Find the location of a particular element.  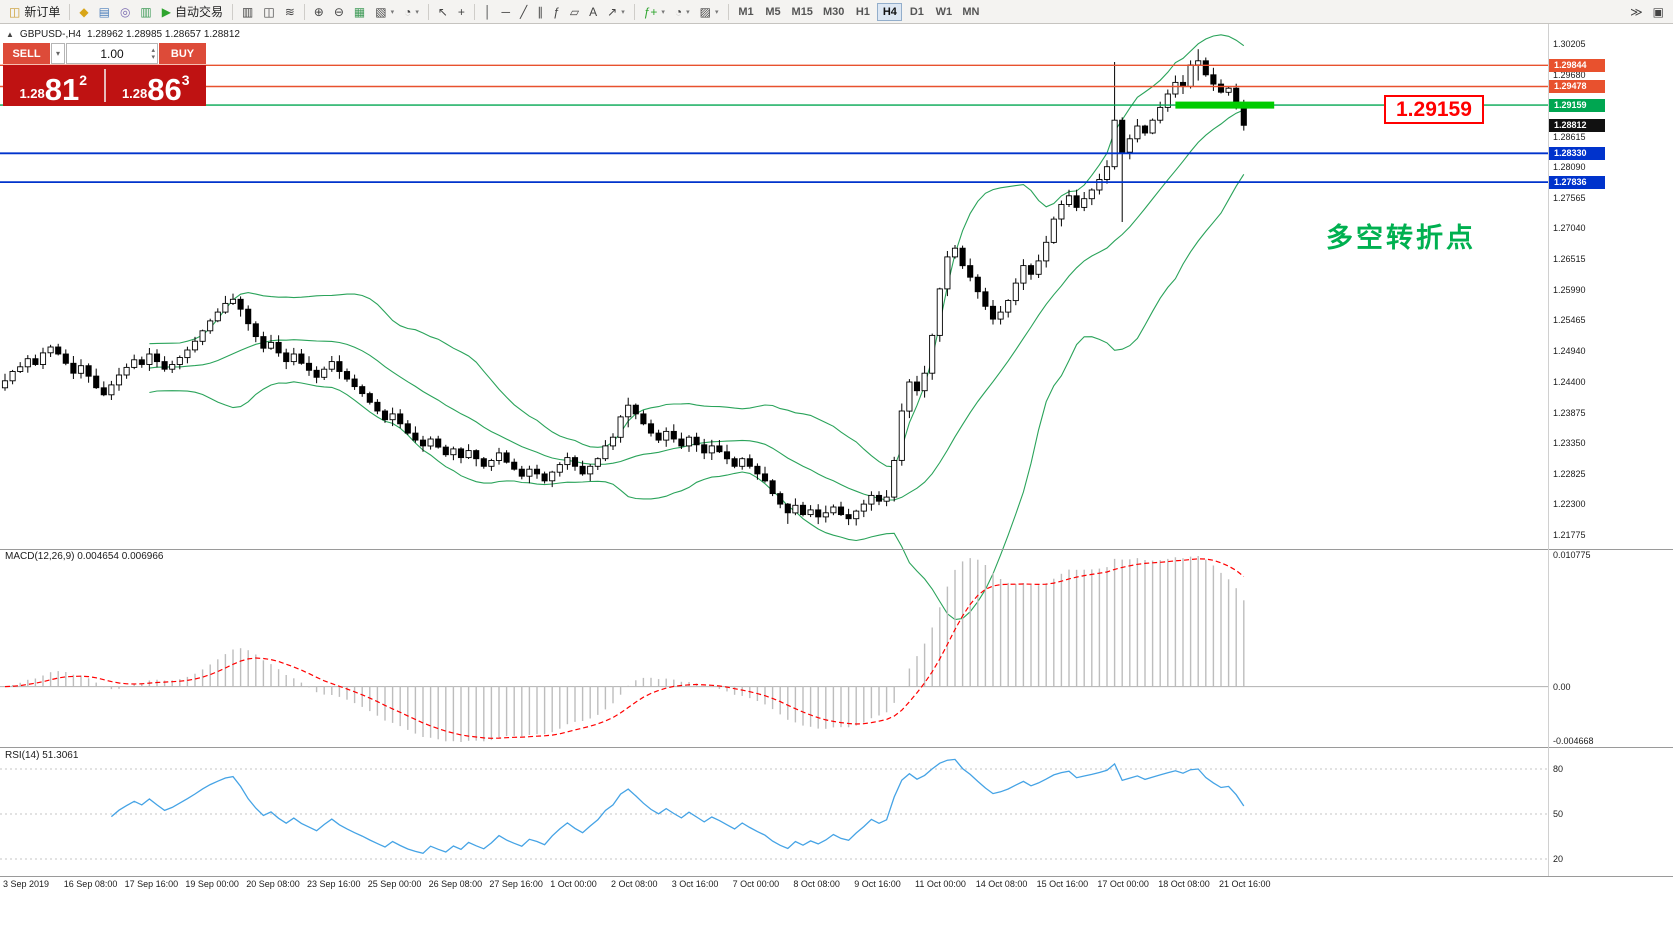

timeframe-m1-button: M1 is located at coordinates (746, 11).